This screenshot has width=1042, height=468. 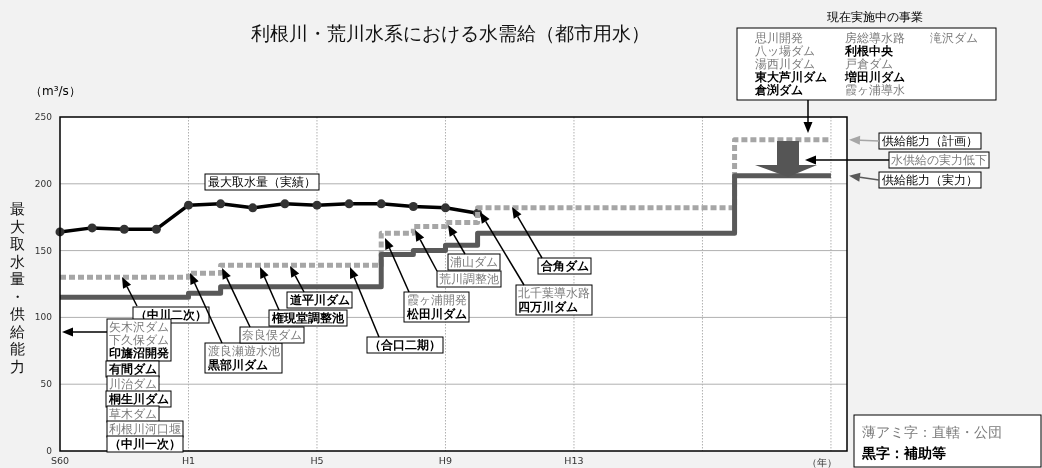 What do you see at coordinates (954, 38) in the screenshot?
I see `text: 滝沢ダム` at bounding box center [954, 38].